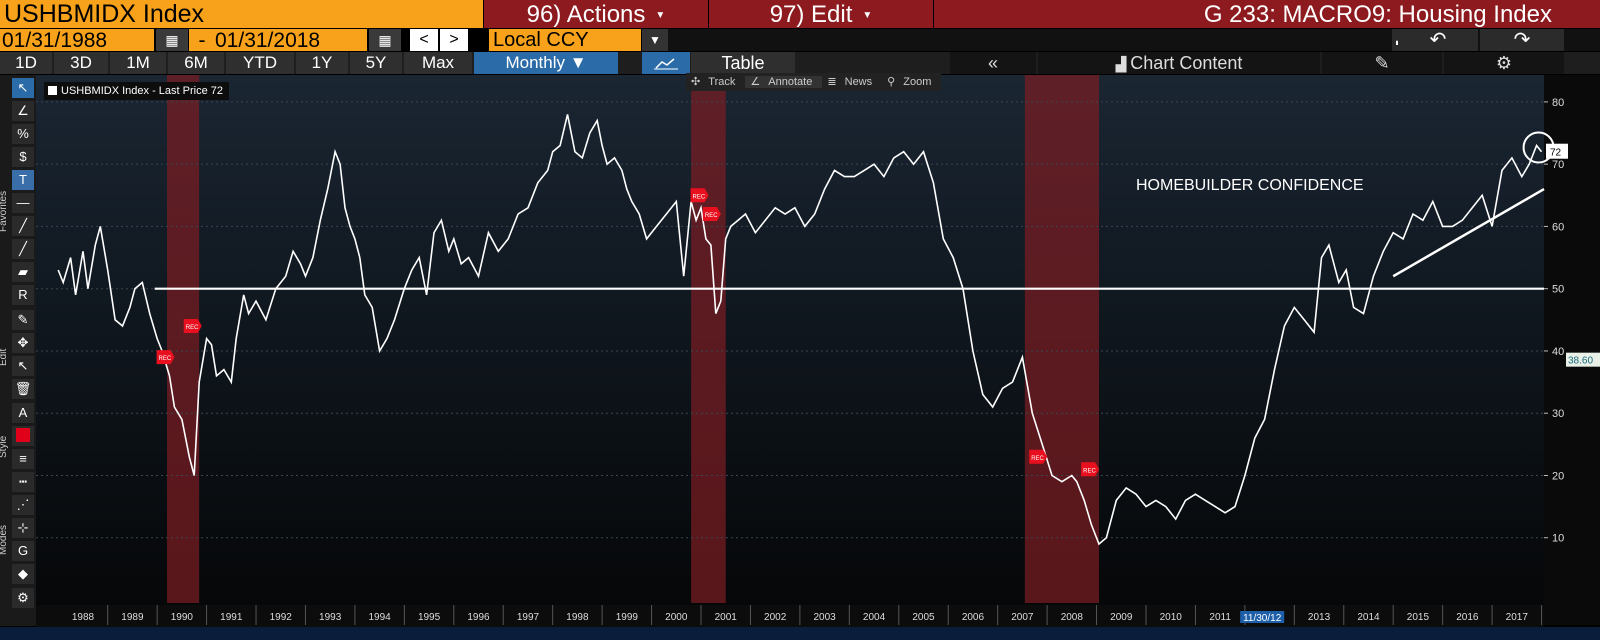  What do you see at coordinates (1250, 185) in the screenshot?
I see `chart-annotation: HOMEBUILDER CONFIDENCE` at bounding box center [1250, 185].